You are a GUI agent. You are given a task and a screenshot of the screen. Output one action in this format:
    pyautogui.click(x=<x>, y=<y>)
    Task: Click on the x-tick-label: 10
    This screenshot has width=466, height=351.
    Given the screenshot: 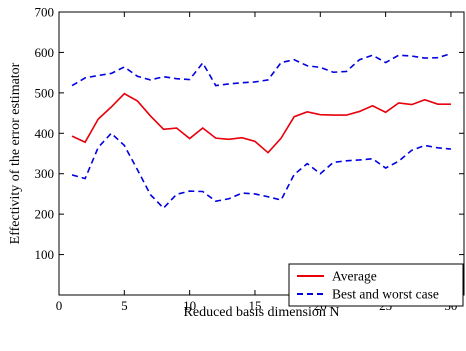 What is the action you would take?
    pyautogui.click(x=189, y=305)
    